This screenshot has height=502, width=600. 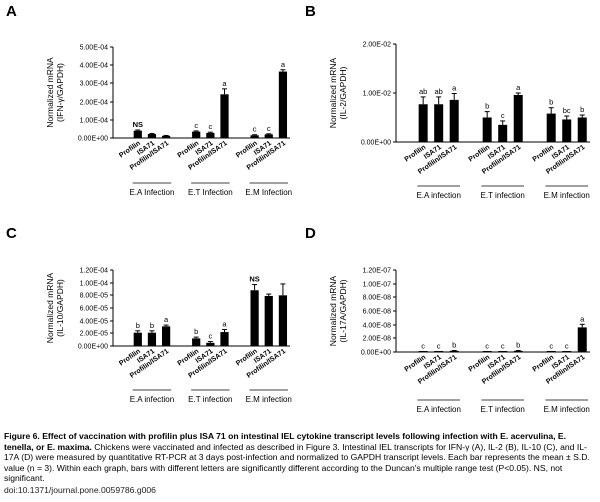 What do you see at coordinates (269, 399) in the screenshot?
I see `panel-c-group-label: E.M infection` at bounding box center [269, 399].